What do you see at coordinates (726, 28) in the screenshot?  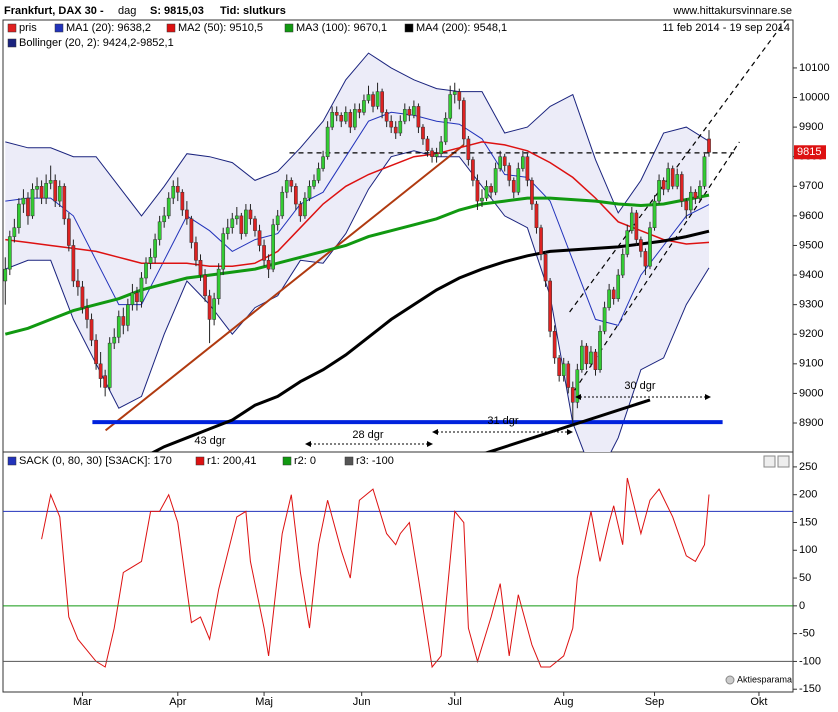 I see `date-range: 11 feb 2014 - 19 sep 2014` at bounding box center [726, 28].